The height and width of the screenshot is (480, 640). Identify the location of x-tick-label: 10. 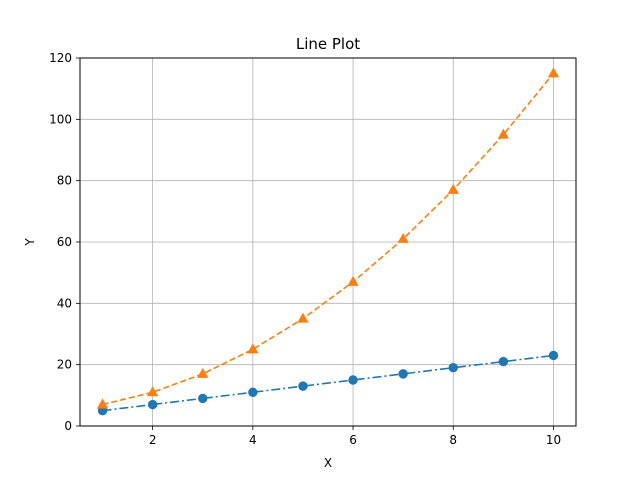
(553, 440).